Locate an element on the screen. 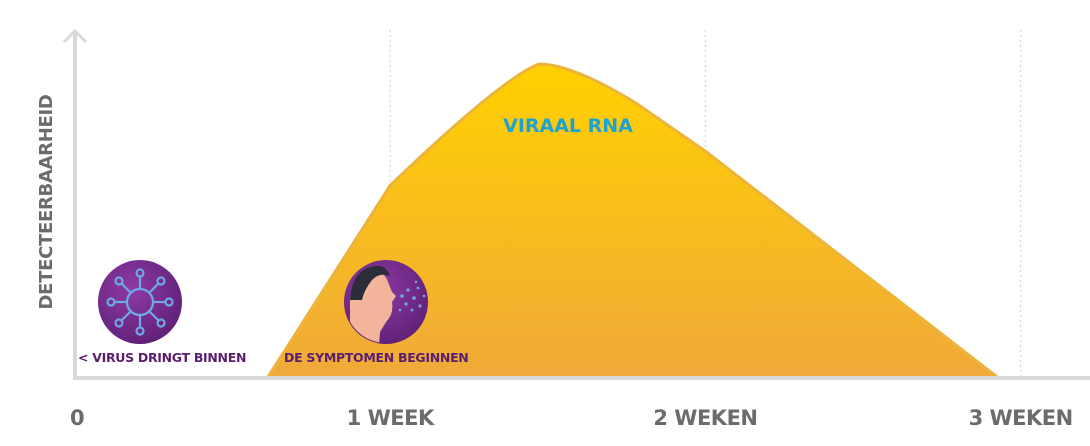 Image resolution: width=1090 pixels, height=446 pixels. x-tick-label-3: 3 WEKEN is located at coordinates (1021, 418).